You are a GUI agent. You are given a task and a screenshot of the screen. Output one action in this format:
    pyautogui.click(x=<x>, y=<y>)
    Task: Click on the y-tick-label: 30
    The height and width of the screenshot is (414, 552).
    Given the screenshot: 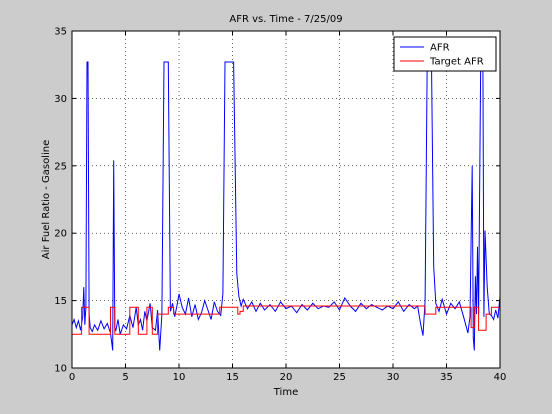 What is the action you would take?
    pyautogui.click(x=60, y=99)
    